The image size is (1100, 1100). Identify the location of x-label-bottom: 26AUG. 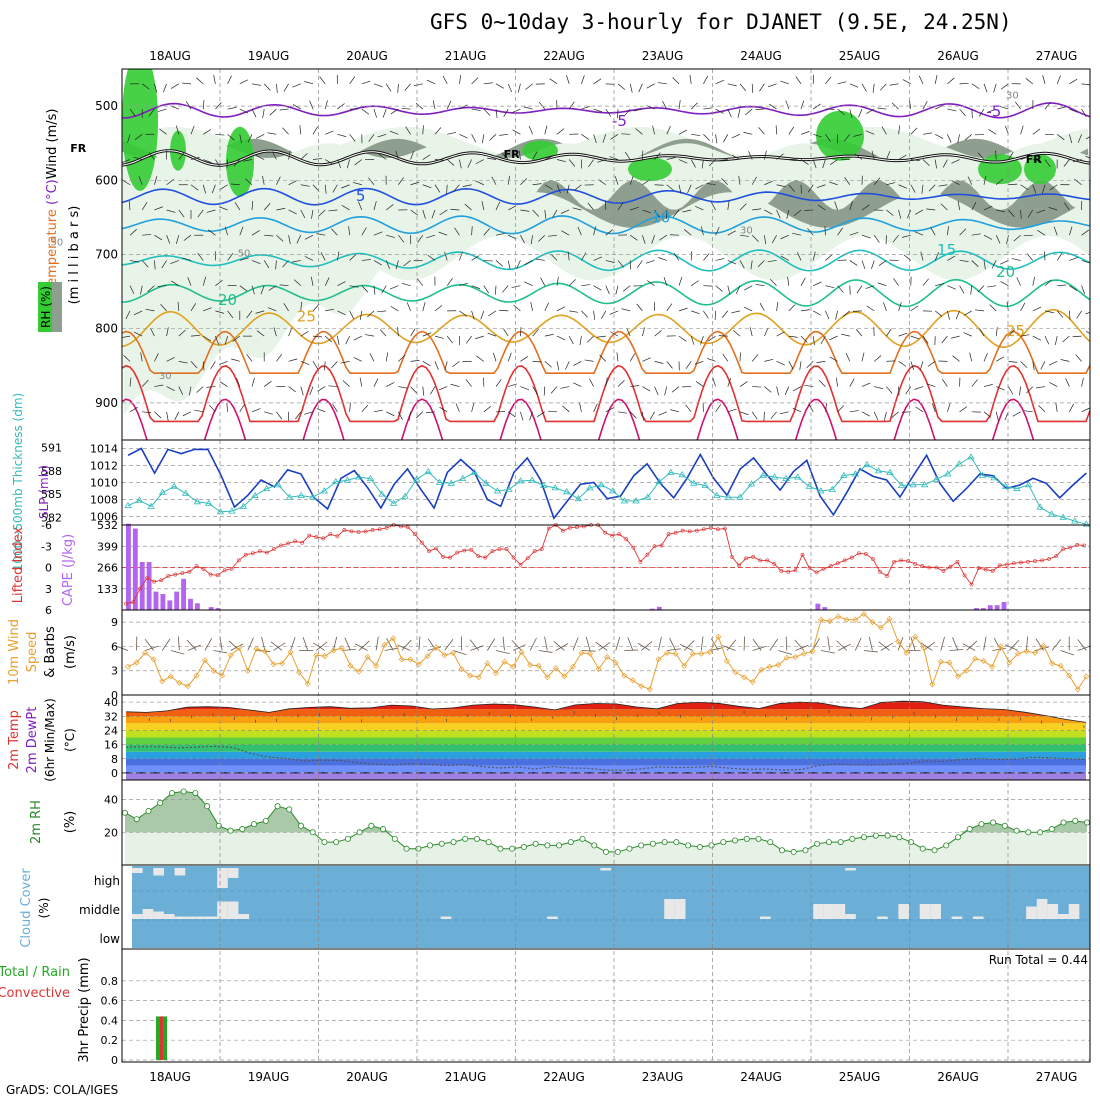
(958, 1077).